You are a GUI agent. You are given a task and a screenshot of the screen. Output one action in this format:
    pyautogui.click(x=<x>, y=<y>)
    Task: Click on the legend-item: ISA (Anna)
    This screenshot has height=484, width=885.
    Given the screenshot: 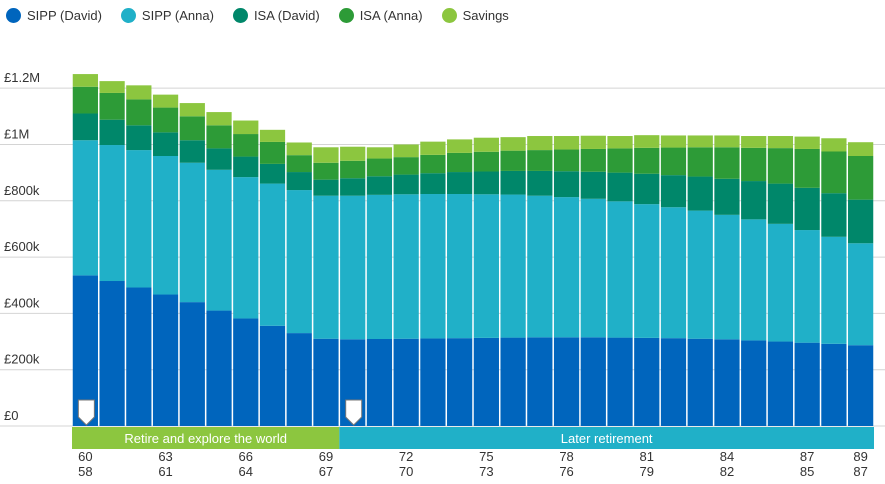 What is the action you would take?
    pyautogui.click(x=380, y=15)
    